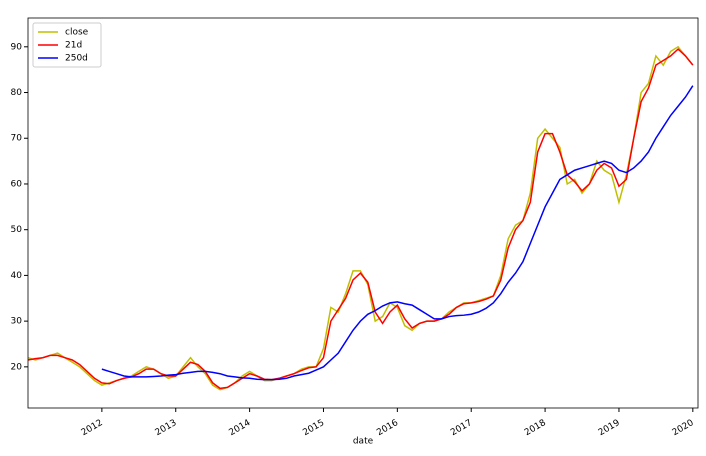  What do you see at coordinates (609, 428) in the screenshot?
I see `x-tick-label: 2019` at bounding box center [609, 428].